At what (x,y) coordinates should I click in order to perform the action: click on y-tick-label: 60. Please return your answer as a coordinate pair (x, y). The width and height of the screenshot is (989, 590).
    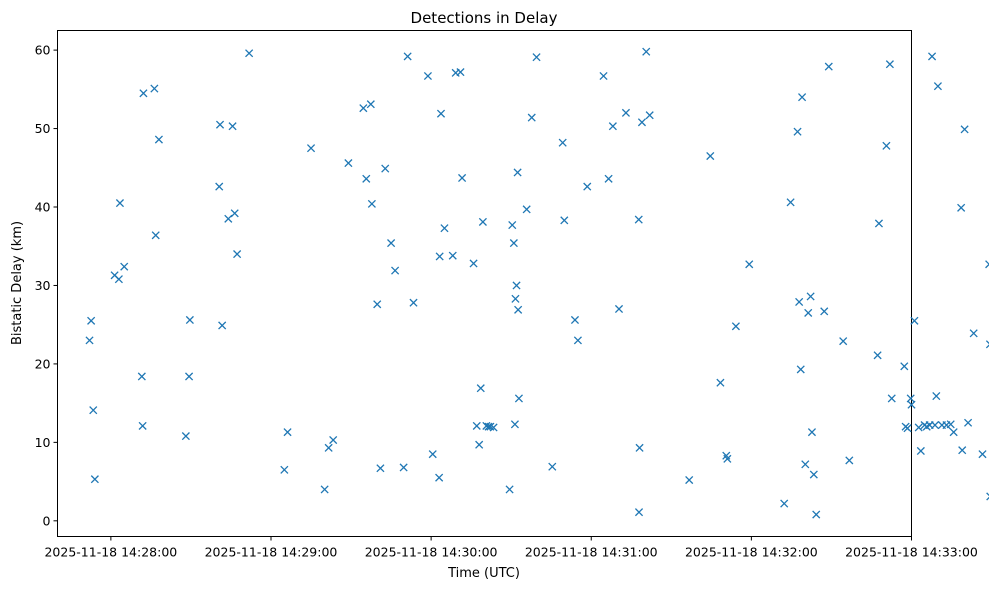
    Looking at the image, I should click on (43, 50).